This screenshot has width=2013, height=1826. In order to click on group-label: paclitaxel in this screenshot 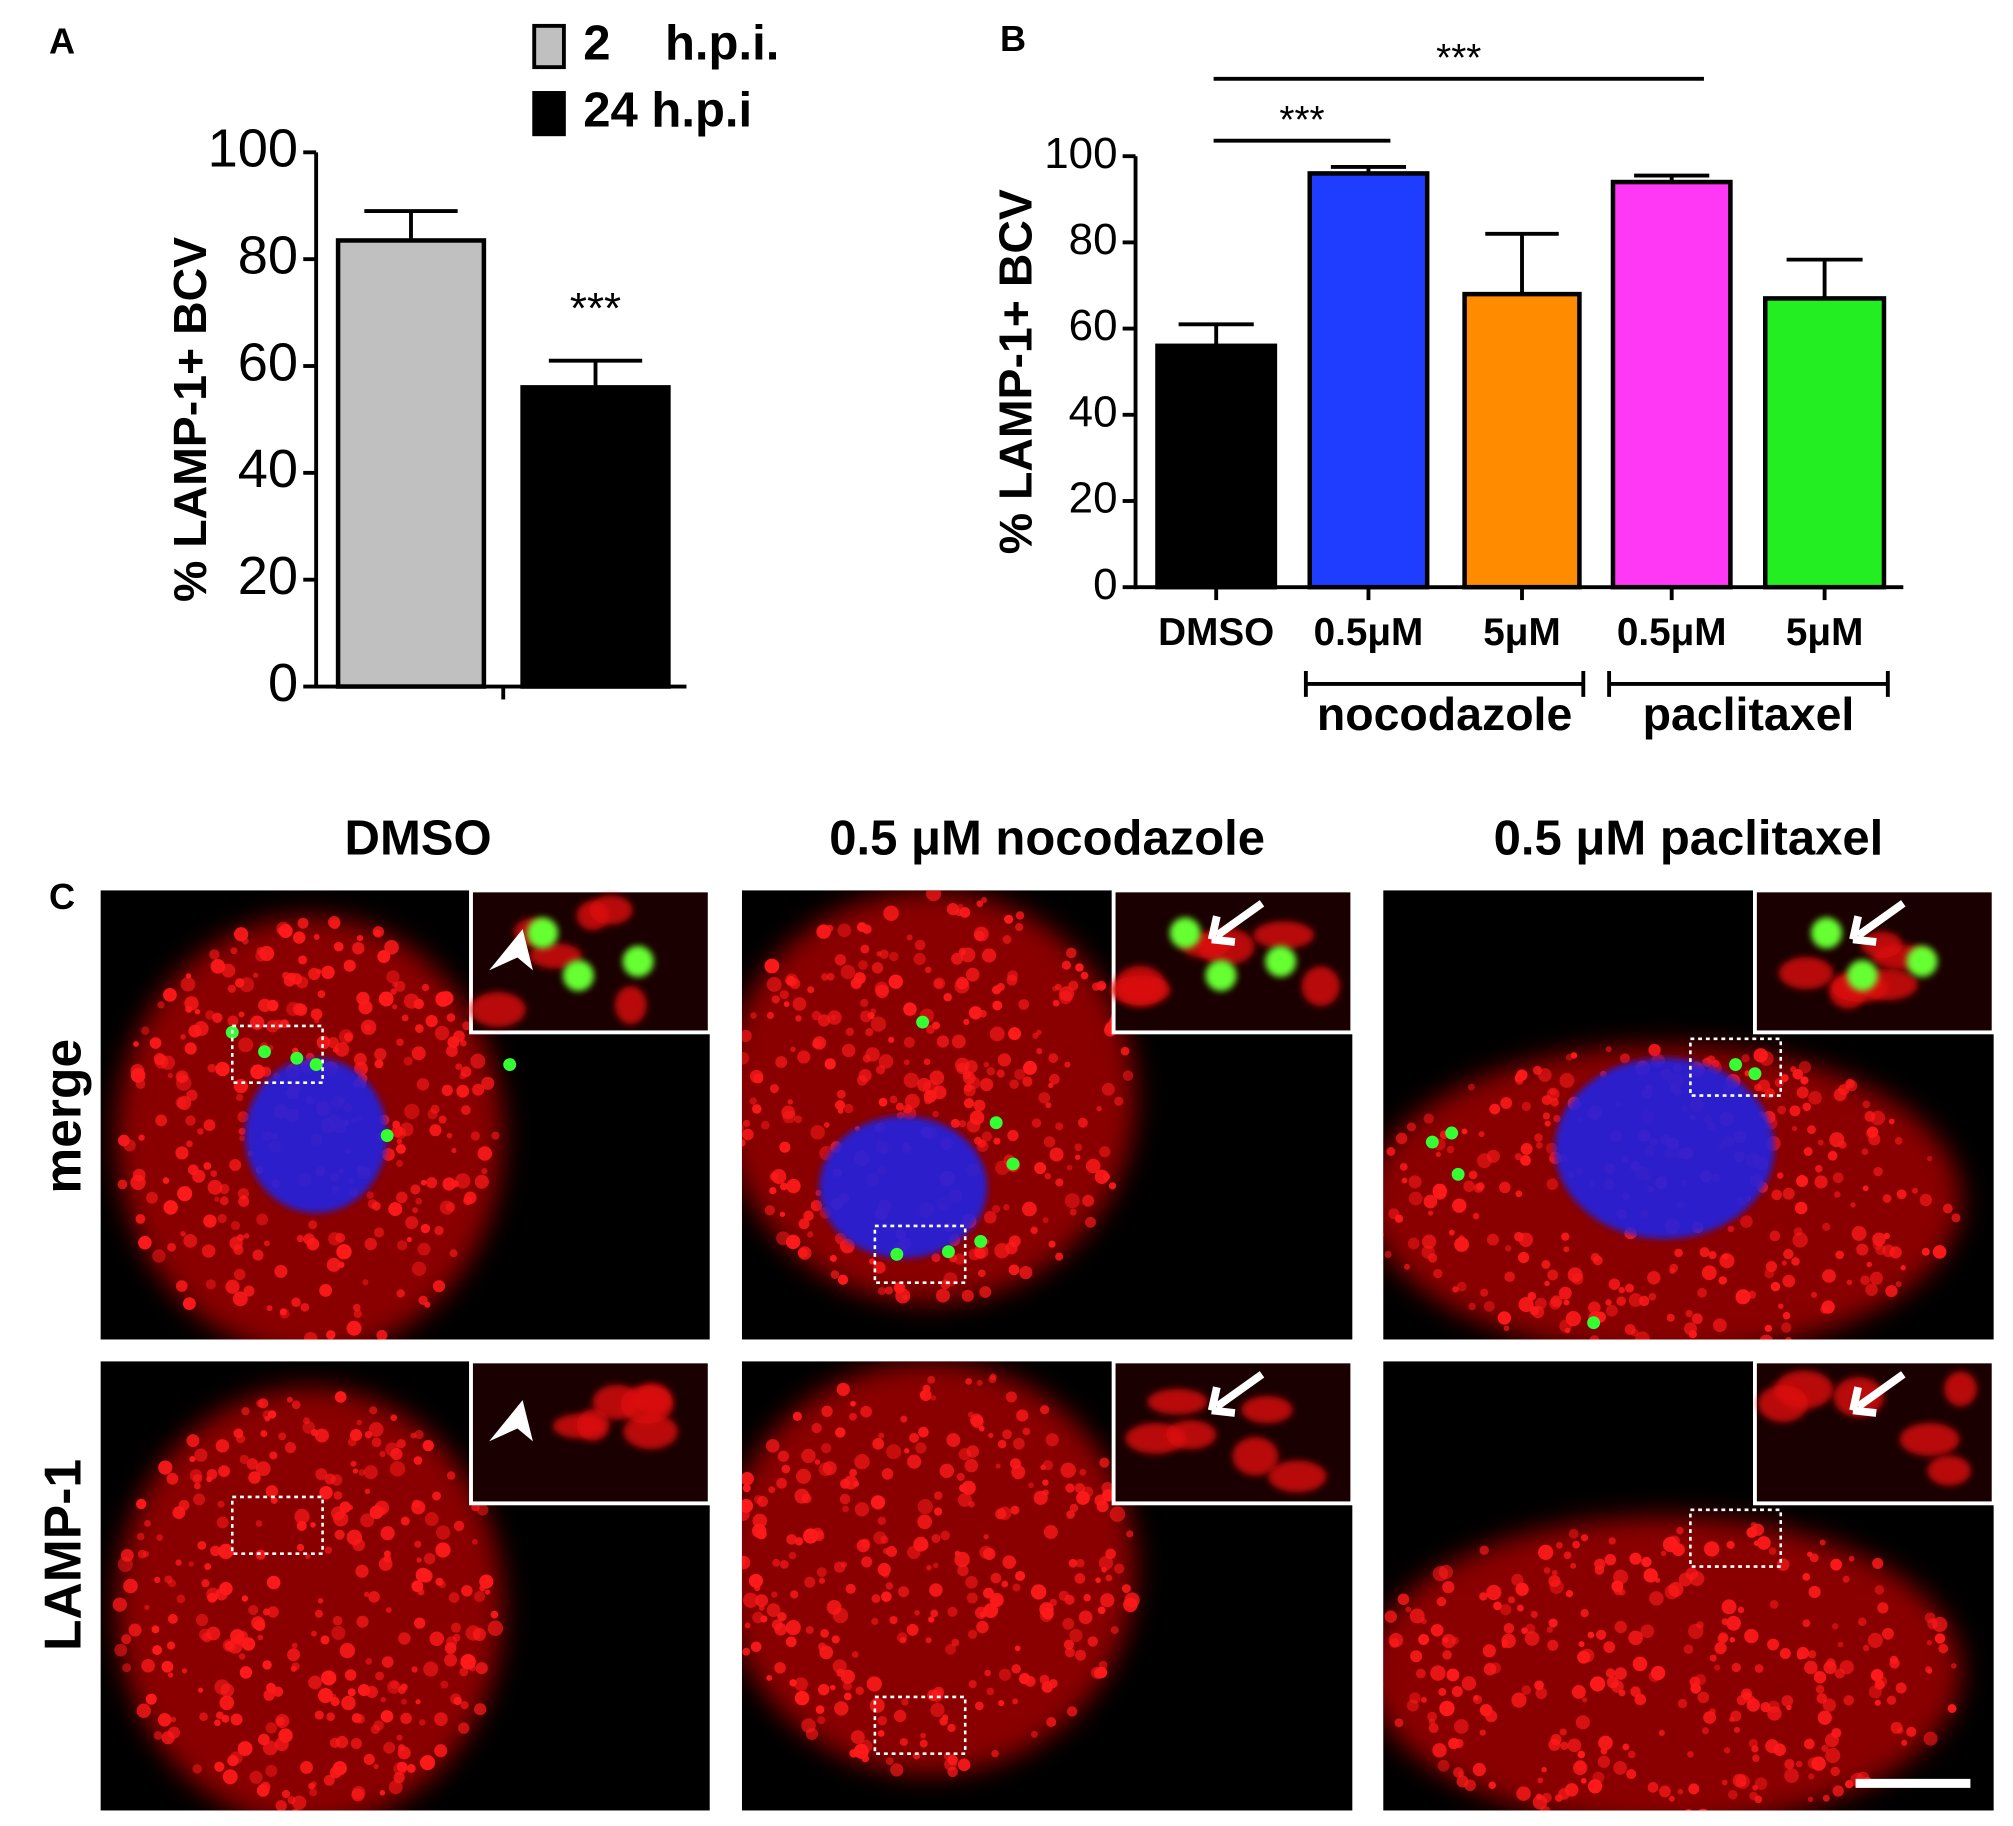, I will do `click(1749, 714)`.